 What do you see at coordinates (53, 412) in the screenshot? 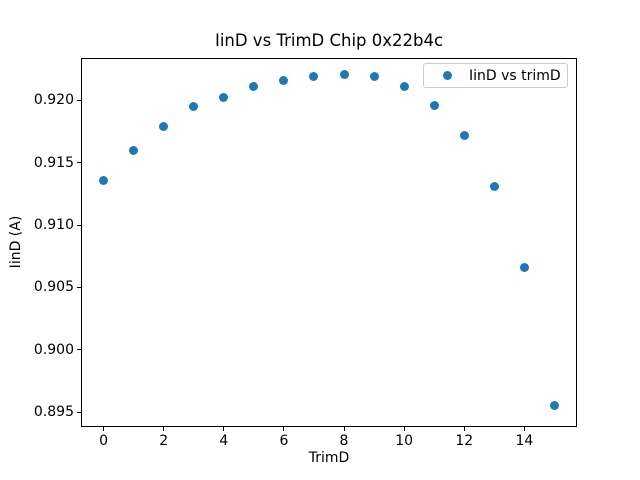
I see `y-tick-label: 0.895` at bounding box center [53, 412].